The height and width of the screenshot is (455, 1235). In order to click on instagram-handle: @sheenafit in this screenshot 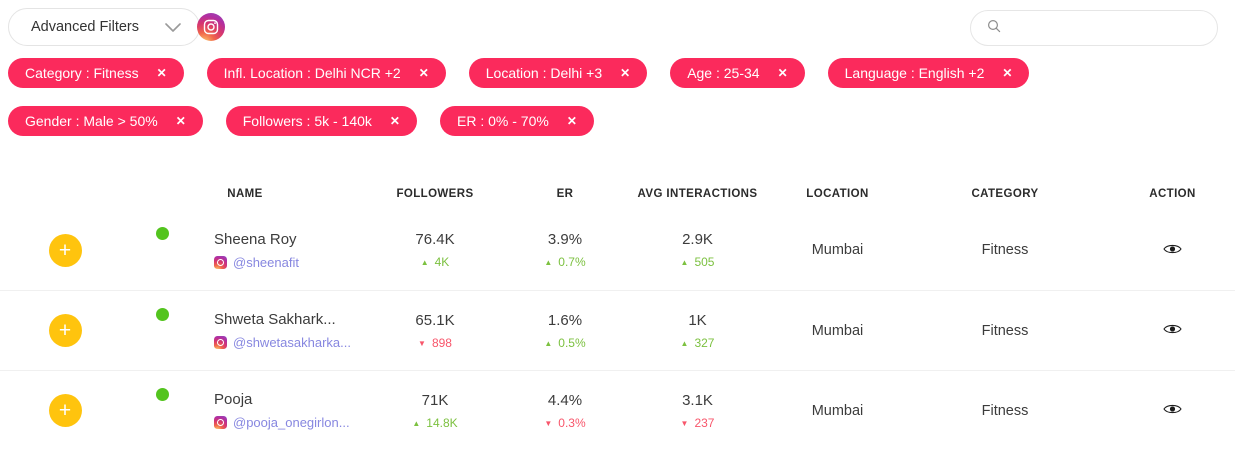, I will do `click(256, 262)`.